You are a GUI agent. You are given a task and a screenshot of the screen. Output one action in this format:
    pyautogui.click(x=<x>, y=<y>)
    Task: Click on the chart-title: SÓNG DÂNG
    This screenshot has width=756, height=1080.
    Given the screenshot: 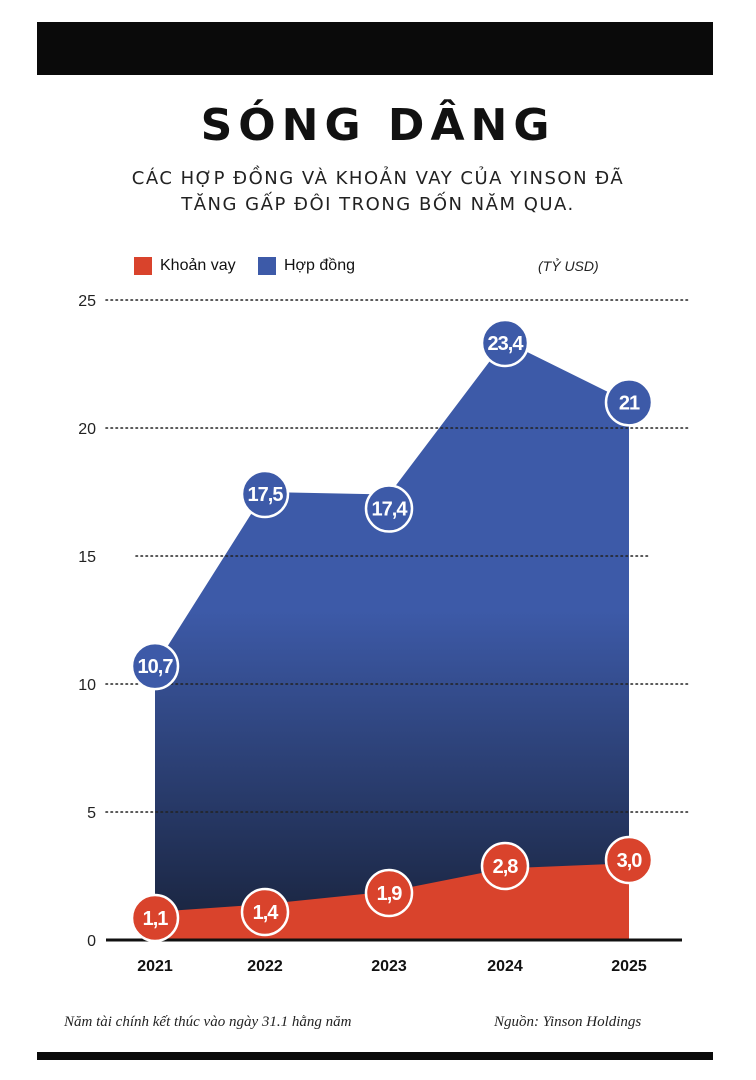 What is the action you would take?
    pyautogui.click(x=378, y=125)
    